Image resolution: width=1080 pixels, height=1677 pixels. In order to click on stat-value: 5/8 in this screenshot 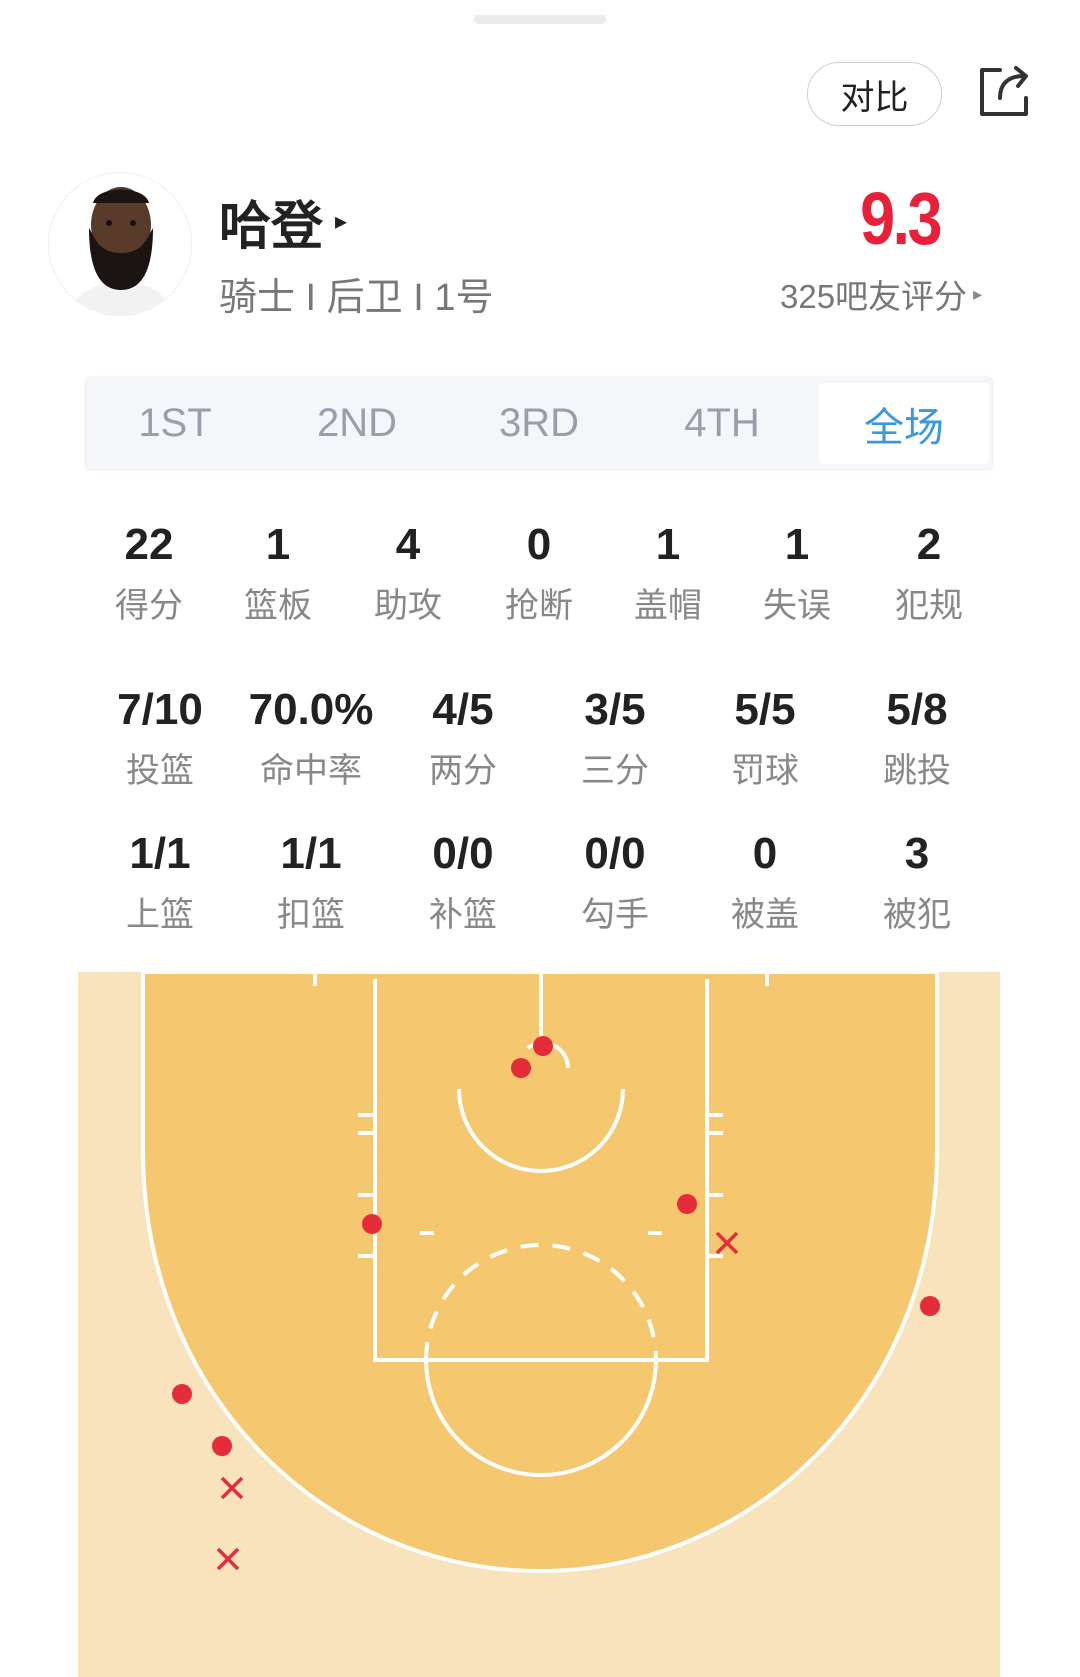, I will do `click(917, 709)`.